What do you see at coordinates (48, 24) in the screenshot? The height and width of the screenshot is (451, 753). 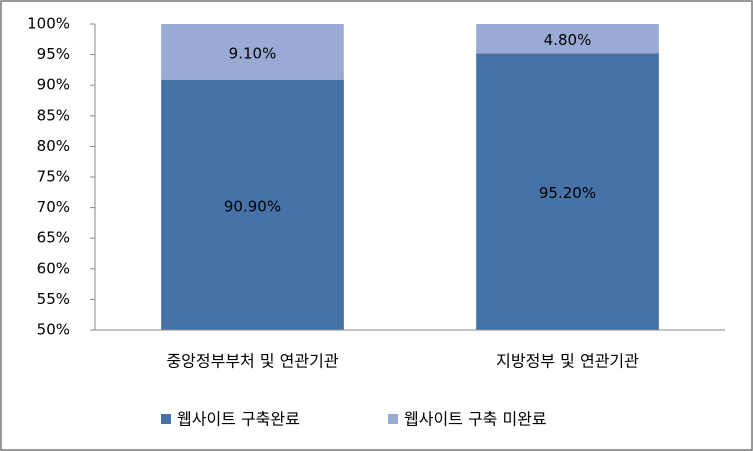 I see `y-tick-label: 100%` at bounding box center [48, 24].